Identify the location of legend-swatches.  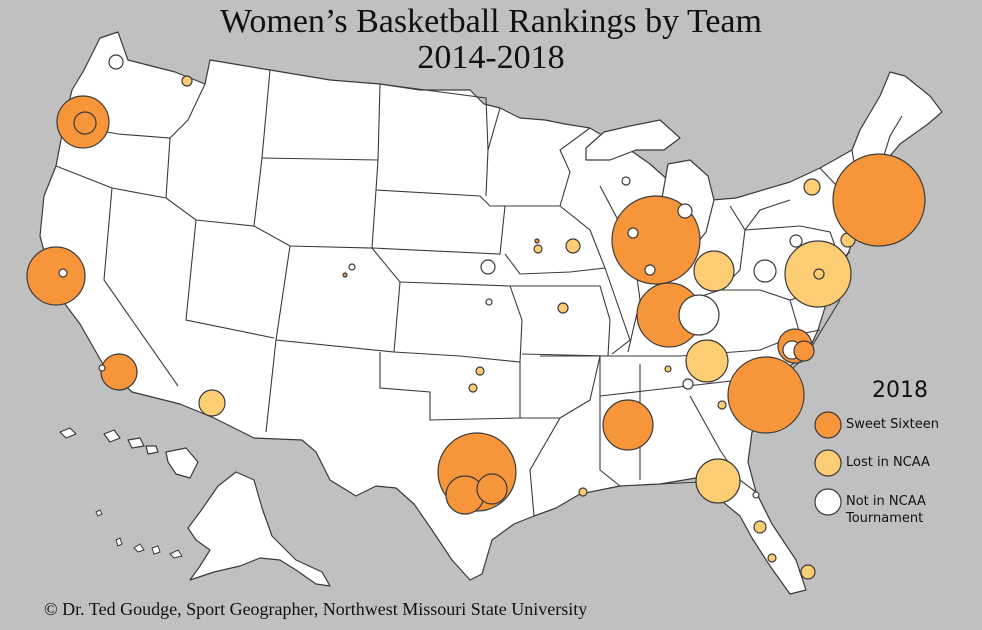
(828, 463).